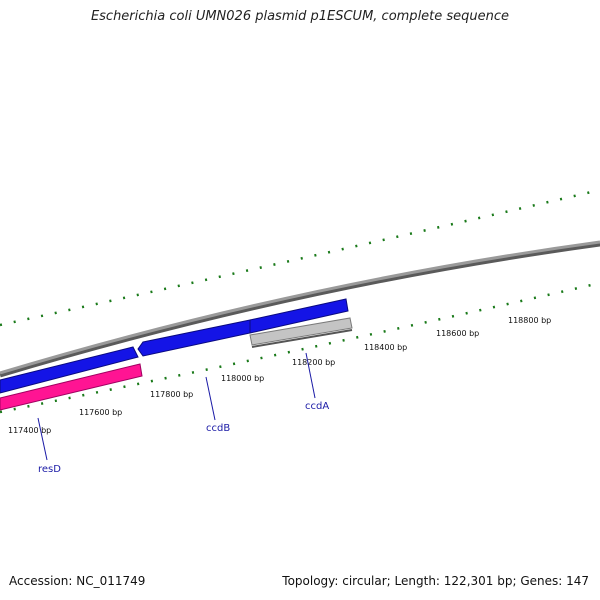 This screenshot has width=600, height=600. What do you see at coordinates (183, 438) in the screenshot?
I see `gene-labels: resD ccdB ccdA` at bounding box center [183, 438].